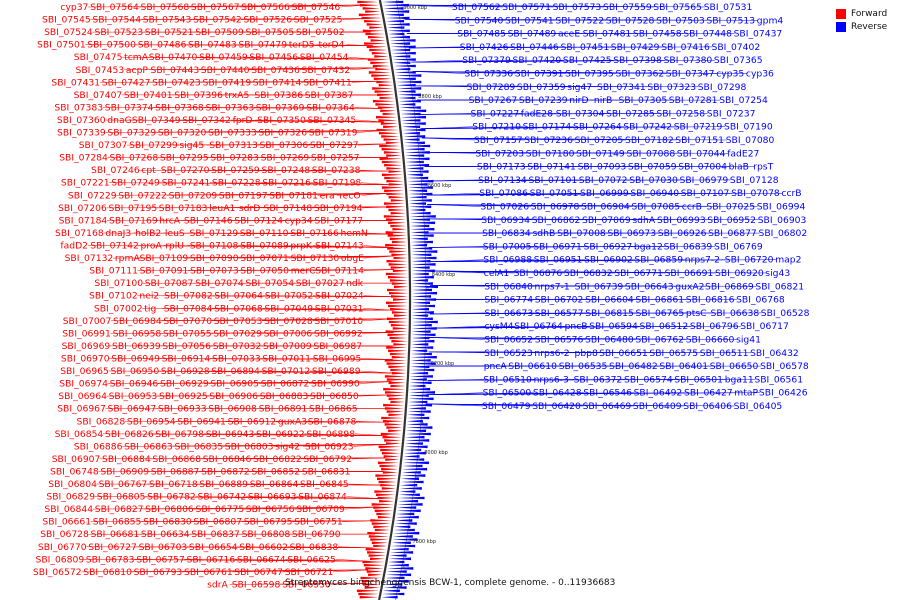  I want to click on reverse-gene-label: SBI_06480, so click(609, 340).